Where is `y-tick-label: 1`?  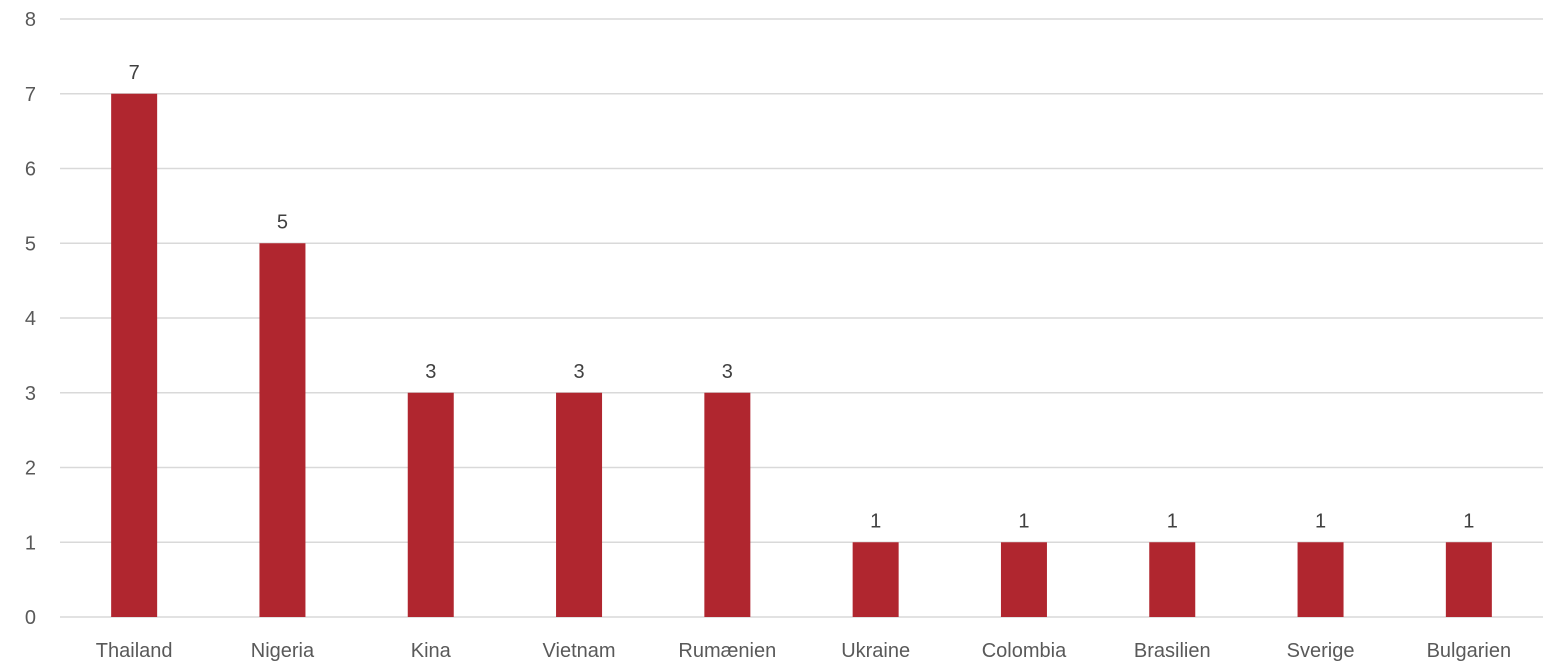
y-tick-label: 1 is located at coordinates (30, 543).